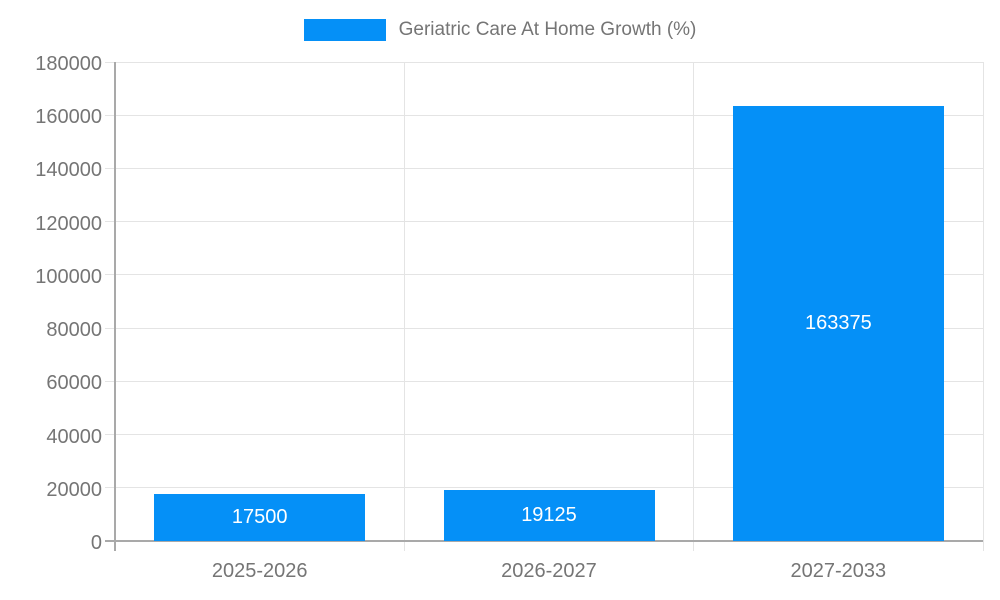 This screenshot has height=600, width=1000. Describe the element at coordinates (115, 301) in the screenshot. I see `y-axis-line` at that location.